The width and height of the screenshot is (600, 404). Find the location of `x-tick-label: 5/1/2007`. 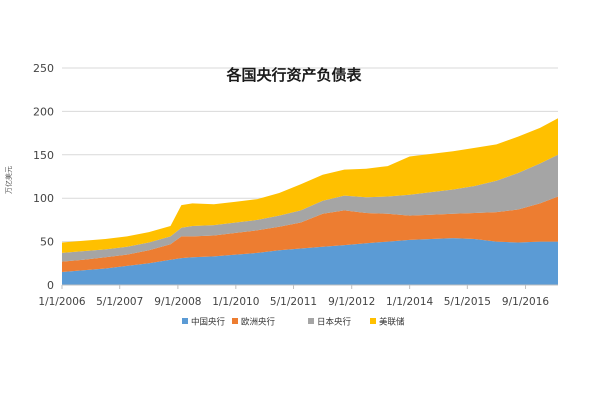

x-tick-label: 5/1/2007 is located at coordinates (119, 302).